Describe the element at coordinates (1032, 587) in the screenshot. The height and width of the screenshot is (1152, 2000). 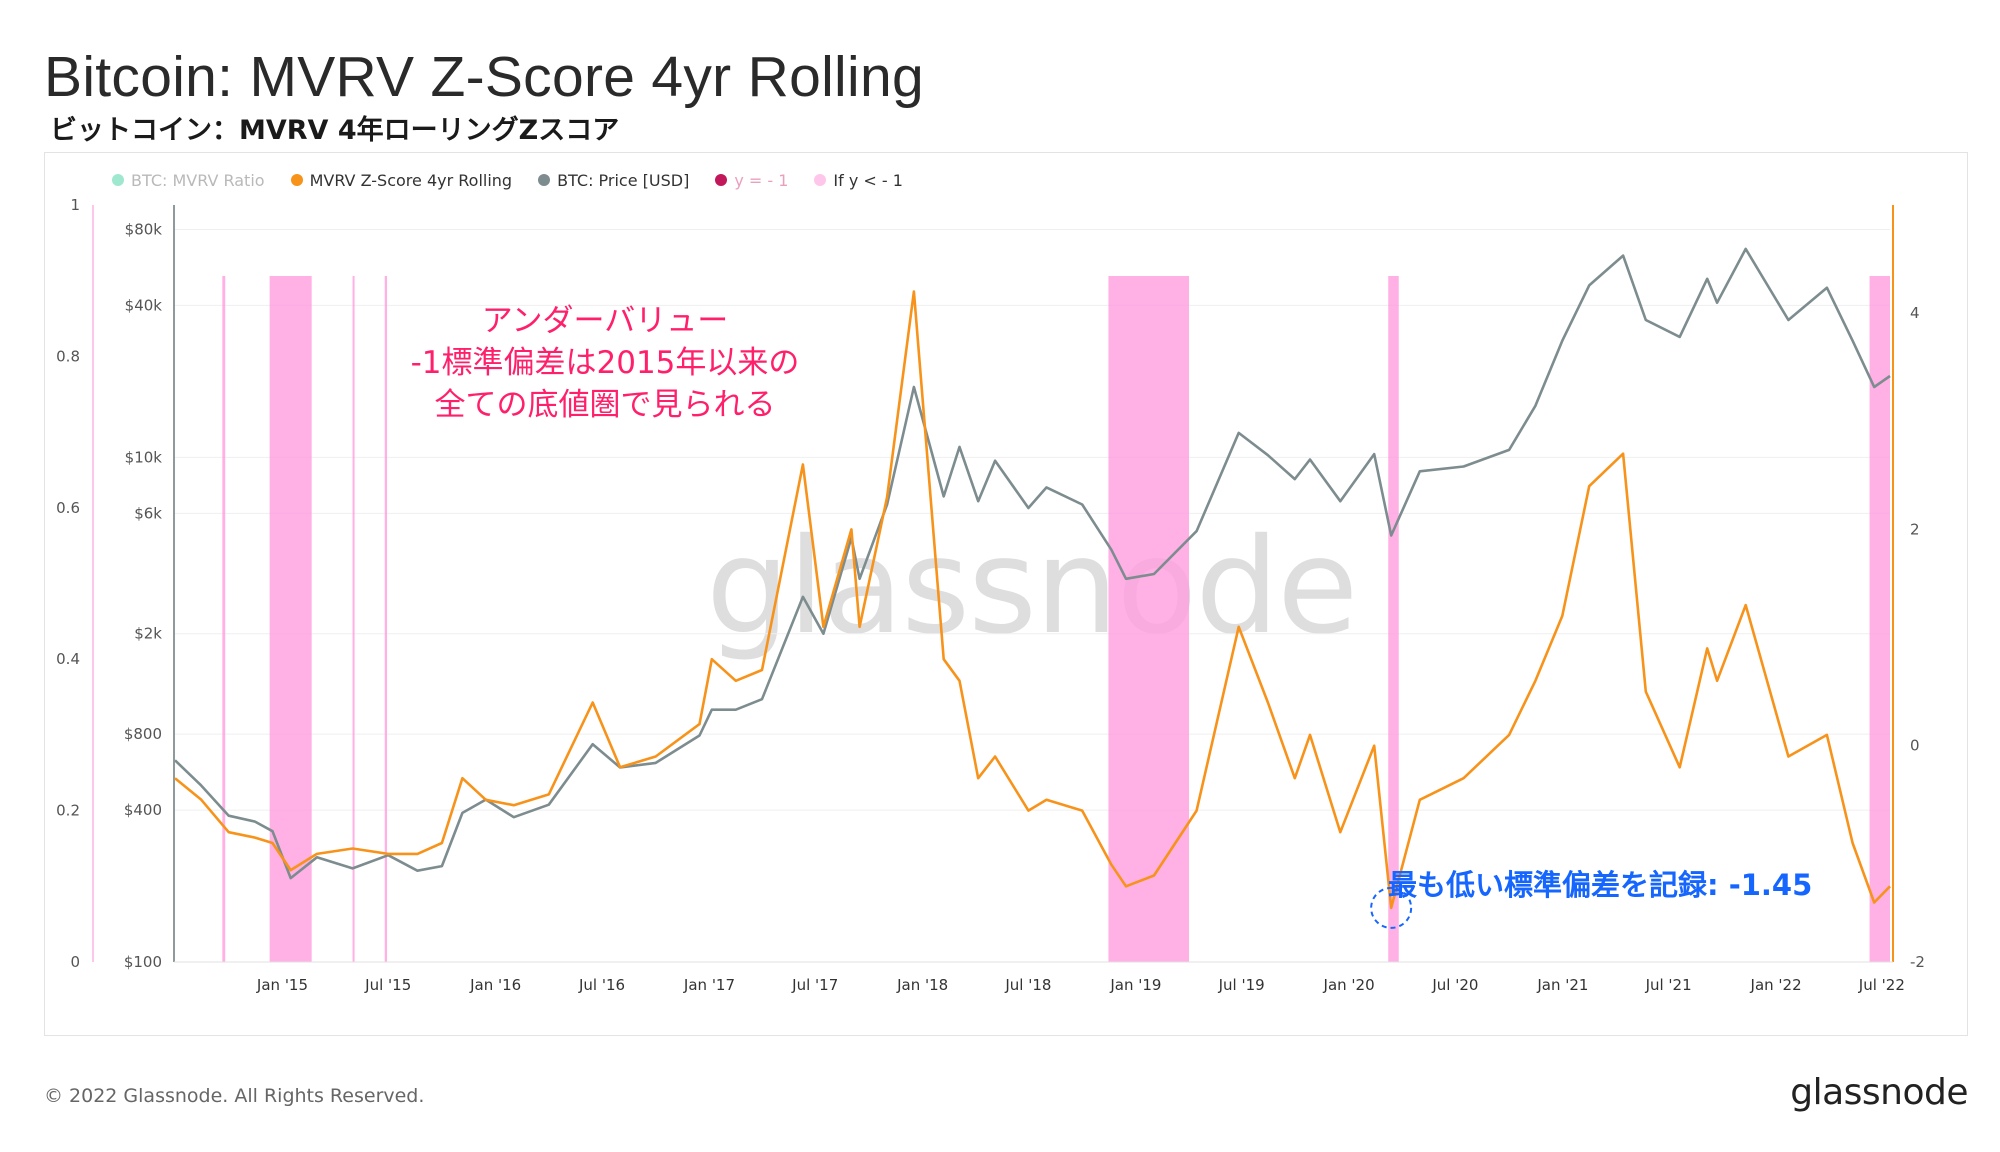
I see `watermark: glassnode` at that location.